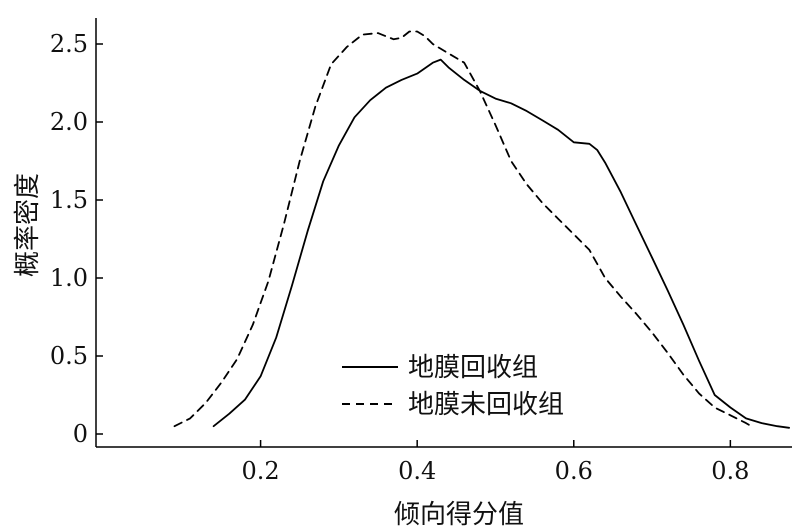 Image resolution: width=800 pixels, height=530 pixels. What do you see at coordinates (574, 471) in the screenshot?
I see `x-tick-label: 0.6` at bounding box center [574, 471].